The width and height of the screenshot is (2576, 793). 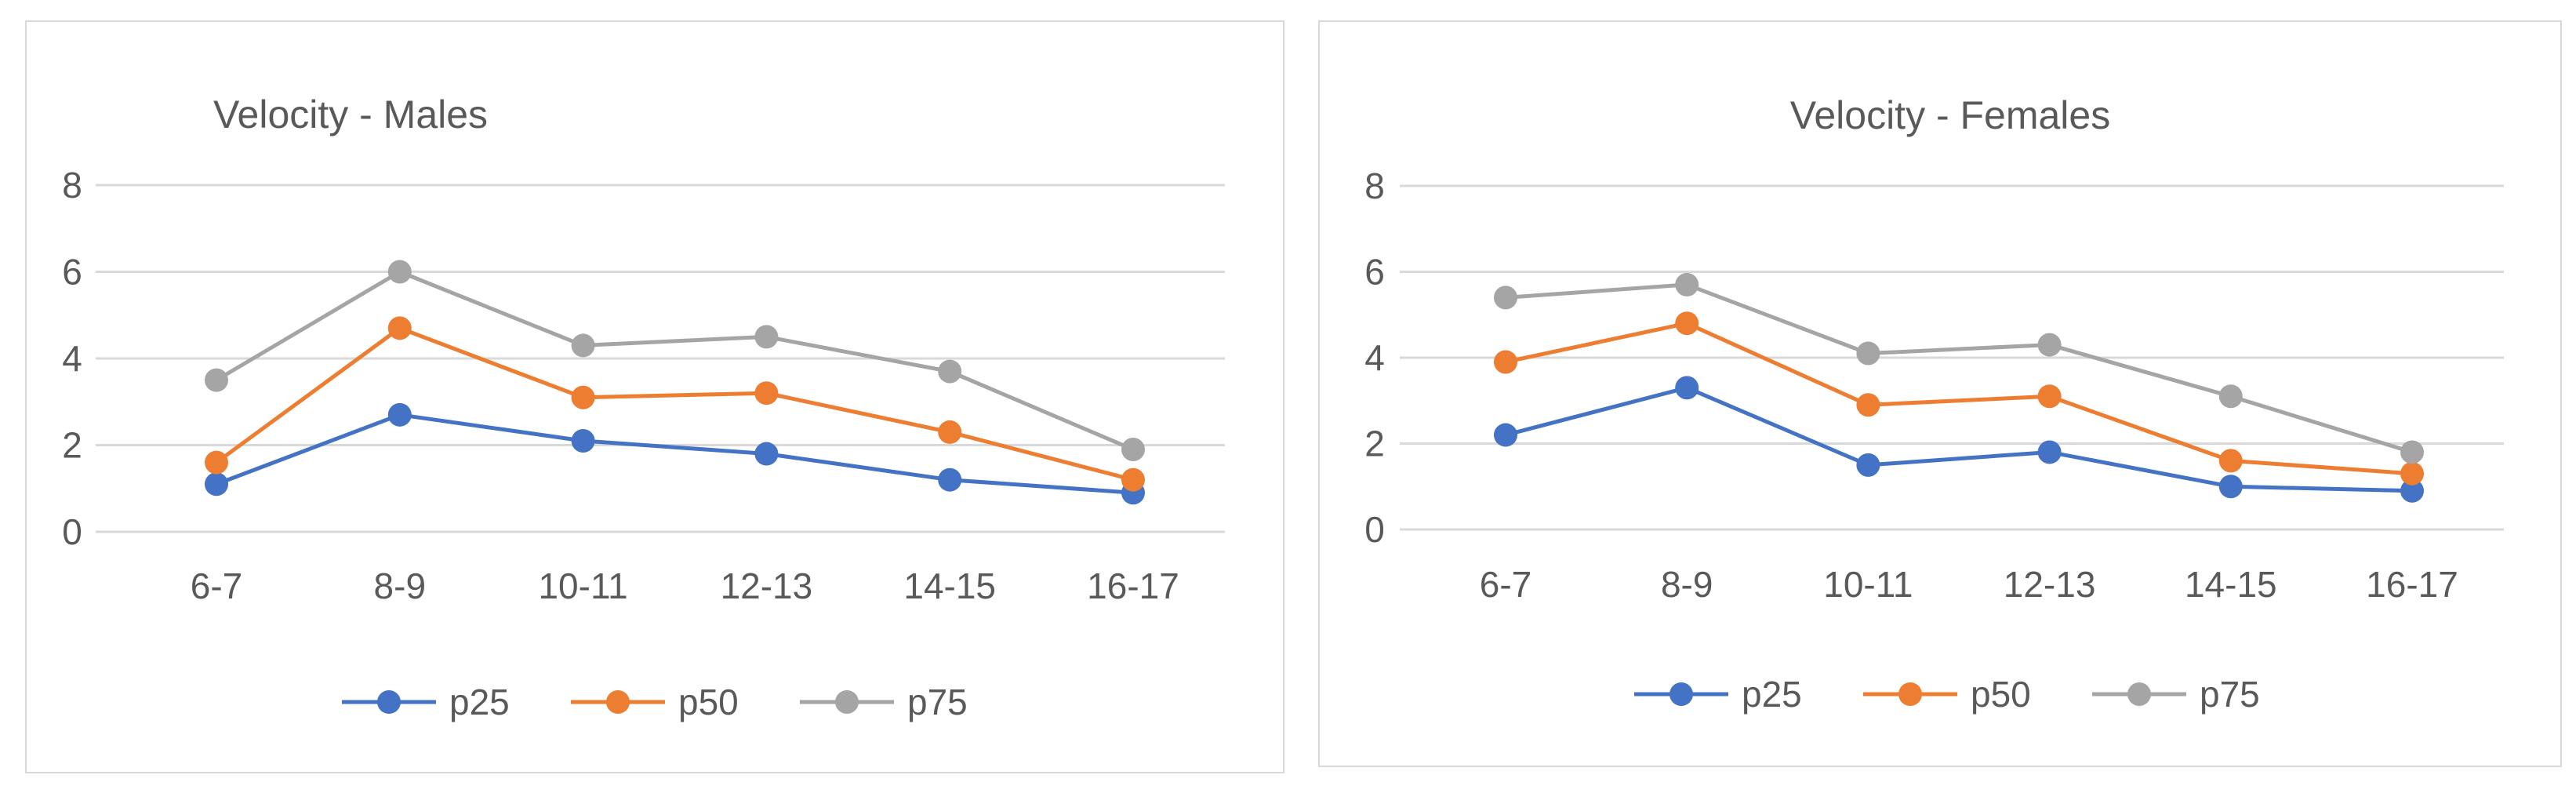 What do you see at coordinates (350, 114) in the screenshot?
I see `chart-title: Velocity - Males` at bounding box center [350, 114].